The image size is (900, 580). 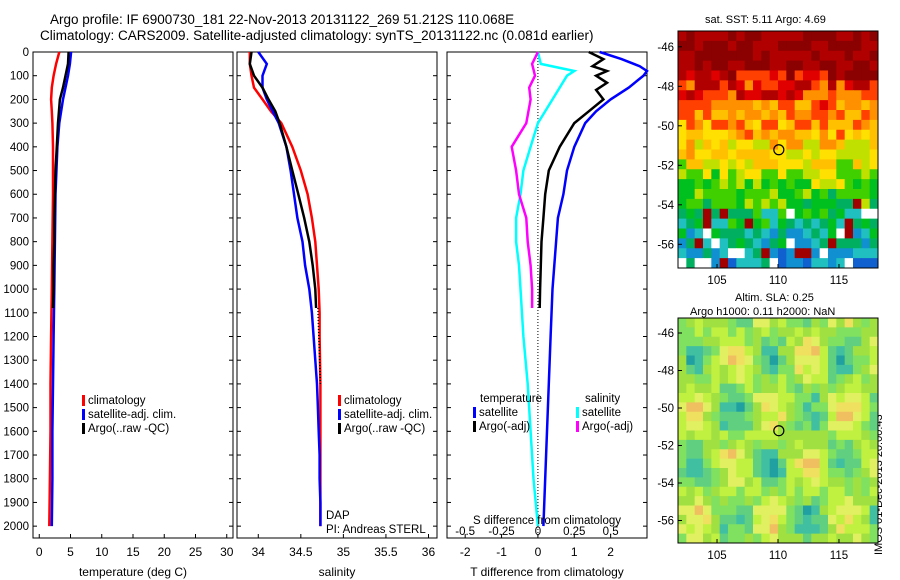 I want to click on temp-legend-label: climatology, so click(x=117, y=401).